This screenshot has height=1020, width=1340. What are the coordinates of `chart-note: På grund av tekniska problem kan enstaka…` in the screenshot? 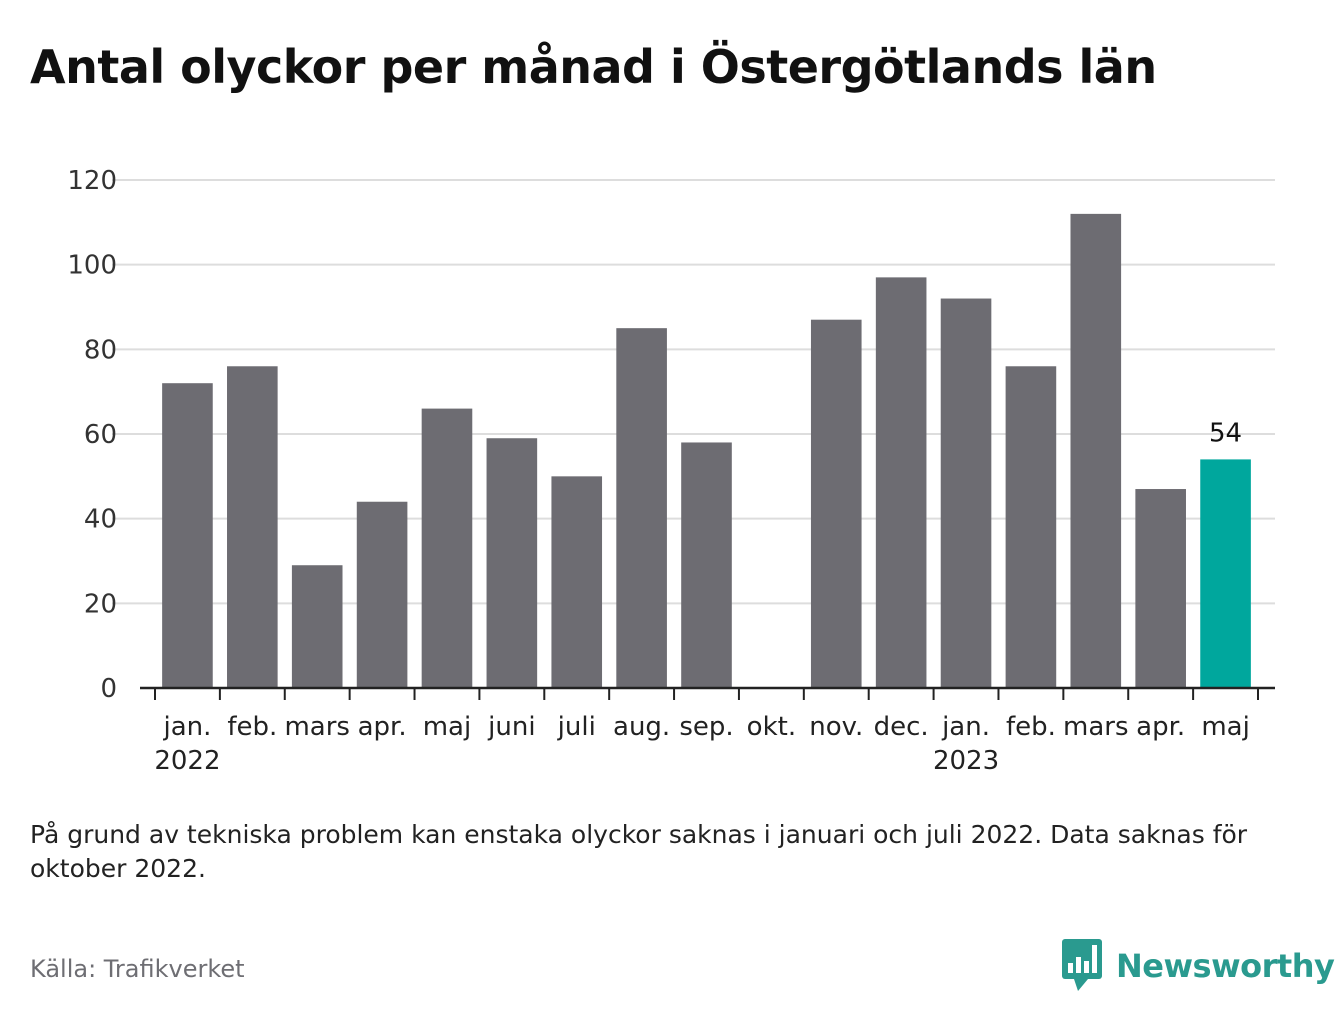 It's located at (639, 851).